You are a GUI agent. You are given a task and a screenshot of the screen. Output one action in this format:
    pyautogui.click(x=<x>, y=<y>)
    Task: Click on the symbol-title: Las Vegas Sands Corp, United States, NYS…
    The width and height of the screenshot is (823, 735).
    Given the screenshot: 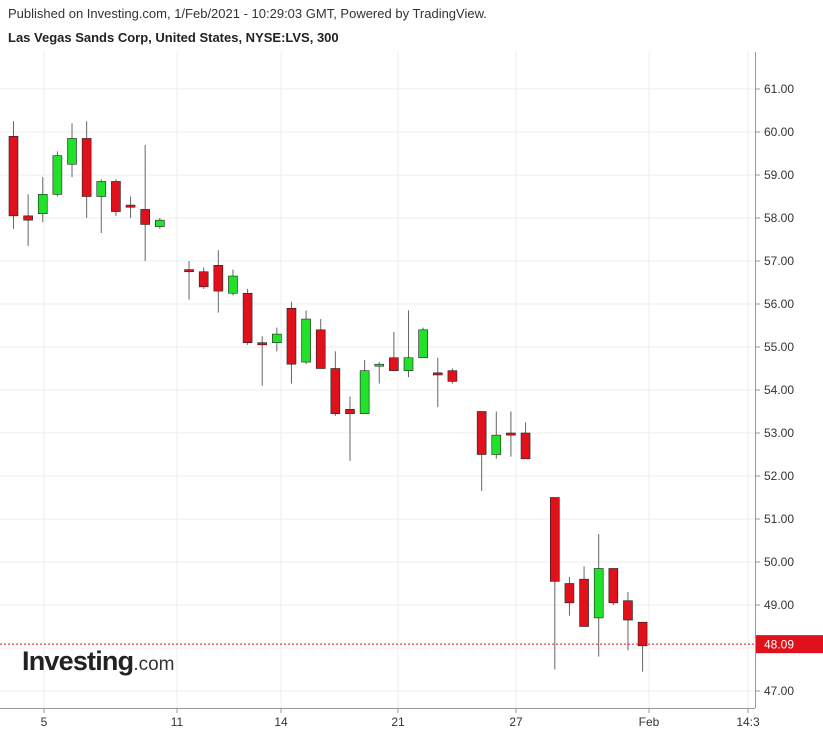 What is the action you would take?
    pyautogui.click(x=173, y=37)
    